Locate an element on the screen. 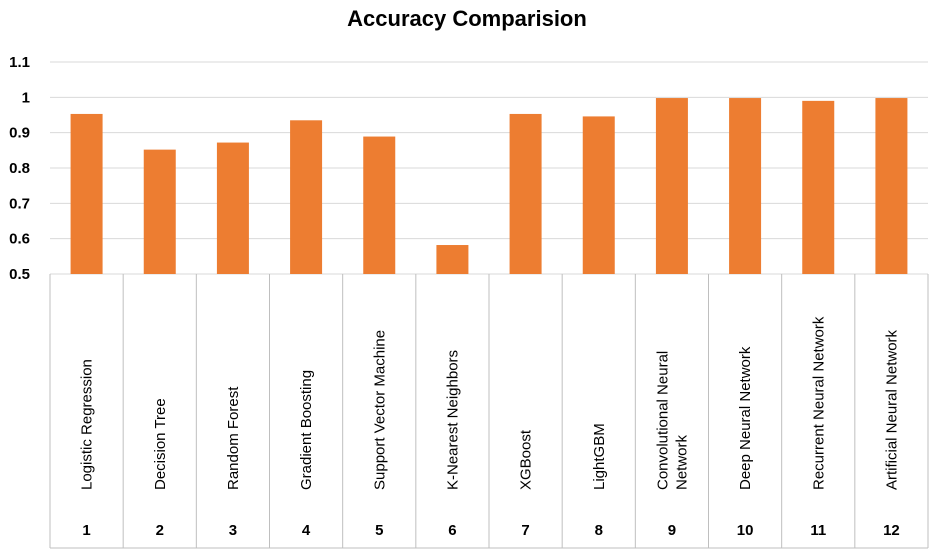 This screenshot has height=551, width=935. category-number: 3 is located at coordinates (233, 530).